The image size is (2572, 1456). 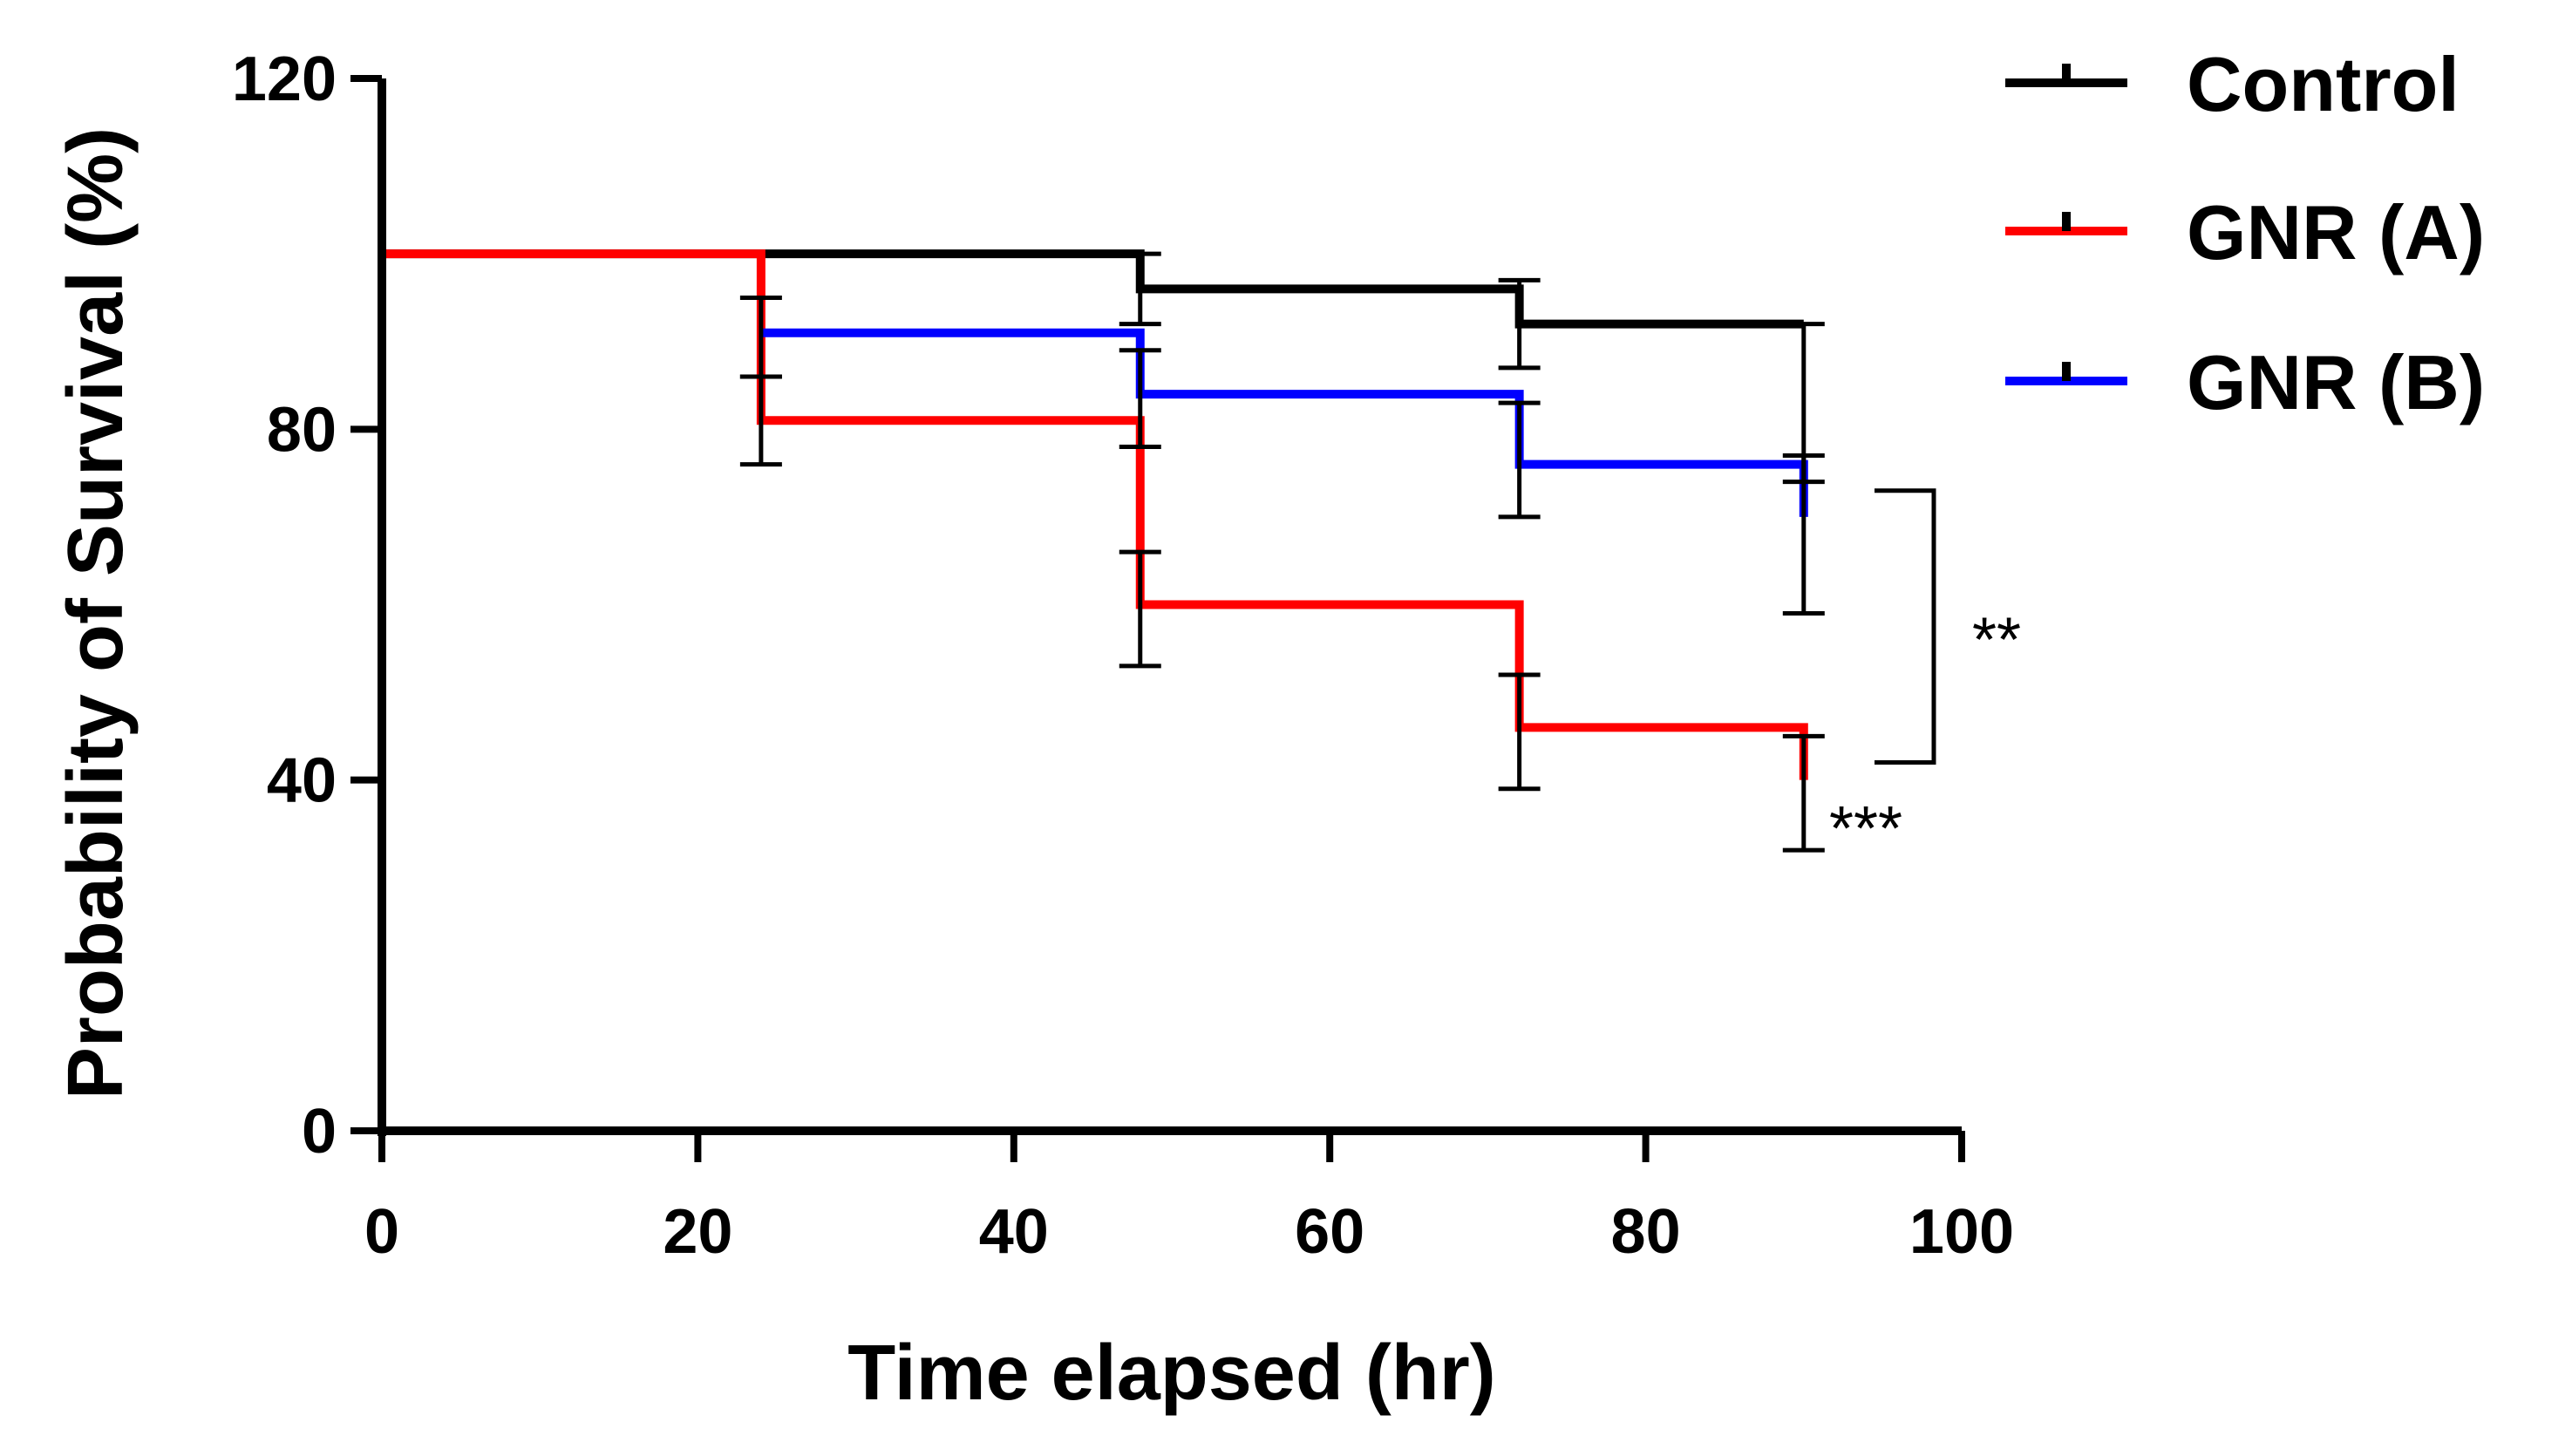 What do you see at coordinates (1865, 829) in the screenshot?
I see `significance-label-triple: ***` at bounding box center [1865, 829].